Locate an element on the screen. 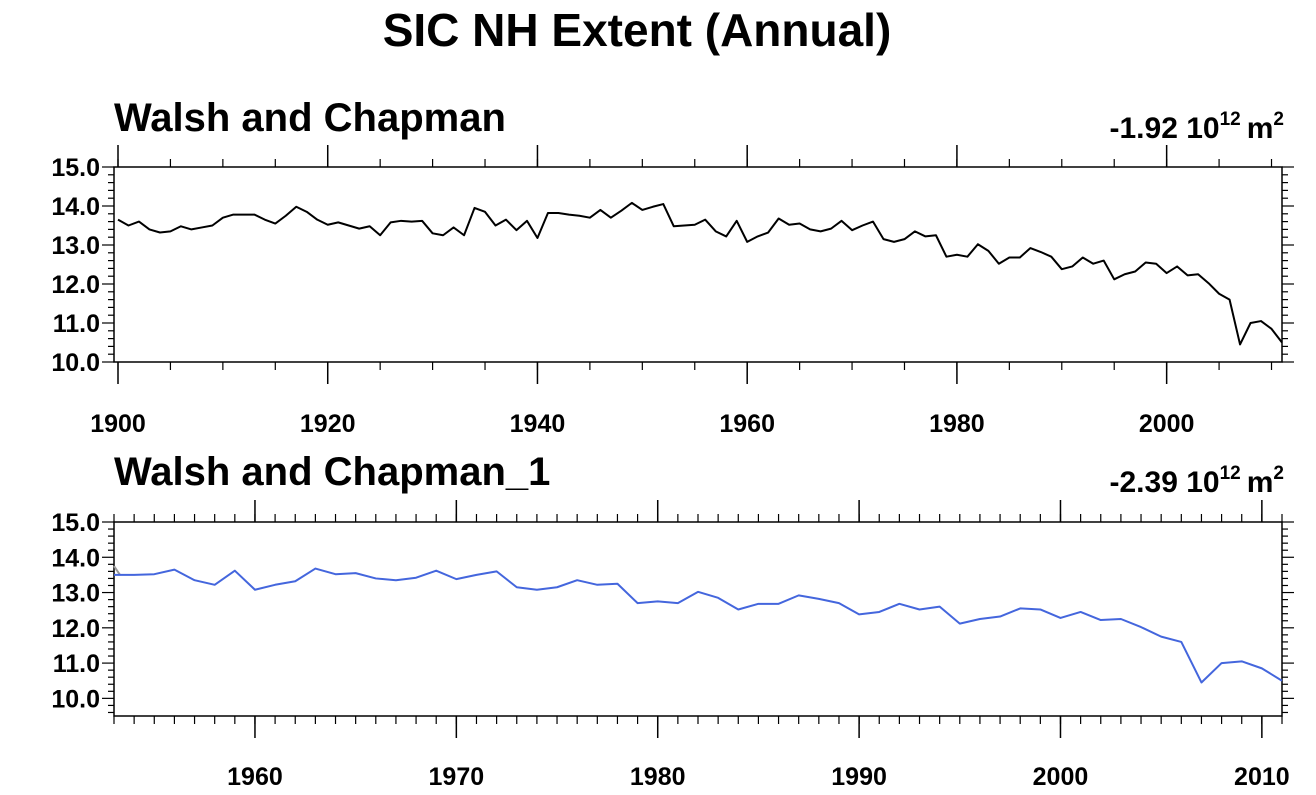  x-tick-label: 1920 is located at coordinates (328, 424).